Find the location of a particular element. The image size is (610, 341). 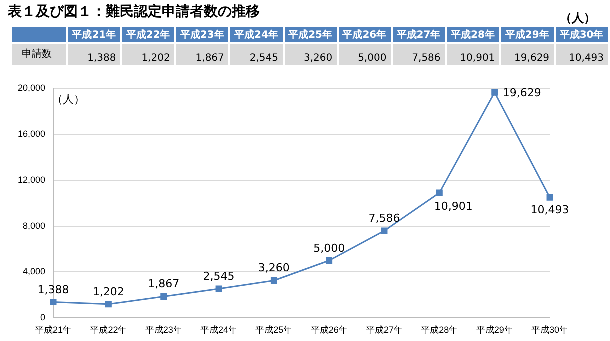

category-label: 平成23年 is located at coordinates (202, 35).